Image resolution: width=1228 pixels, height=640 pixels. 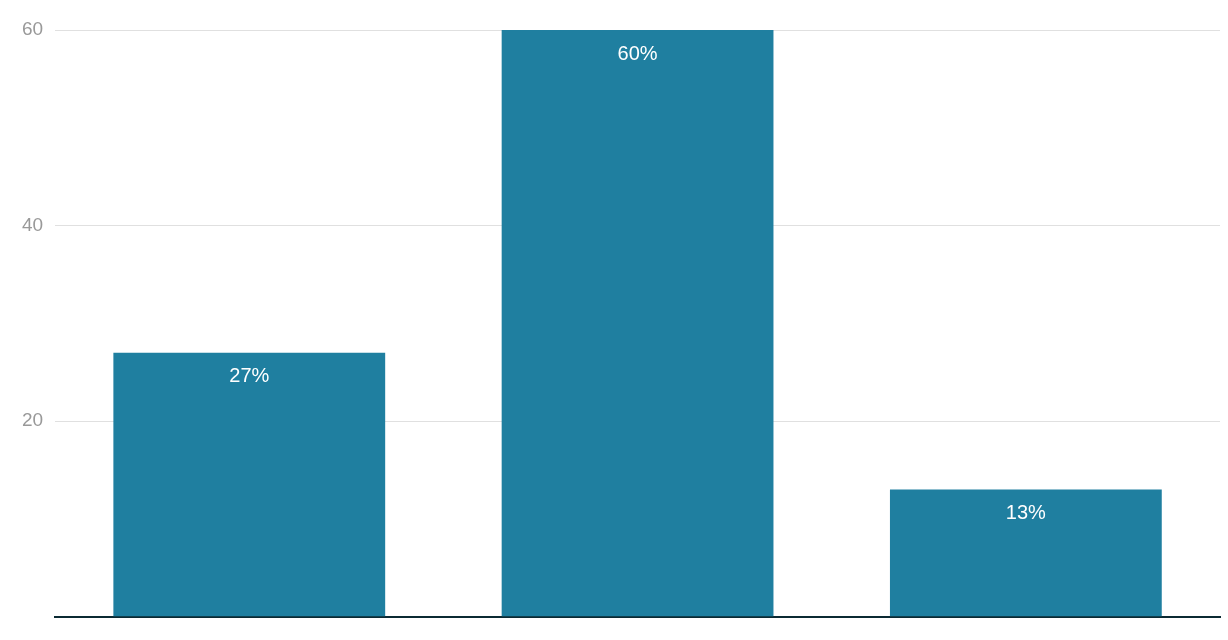 What do you see at coordinates (32, 29) in the screenshot?
I see `y-tick-label: 60` at bounding box center [32, 29].